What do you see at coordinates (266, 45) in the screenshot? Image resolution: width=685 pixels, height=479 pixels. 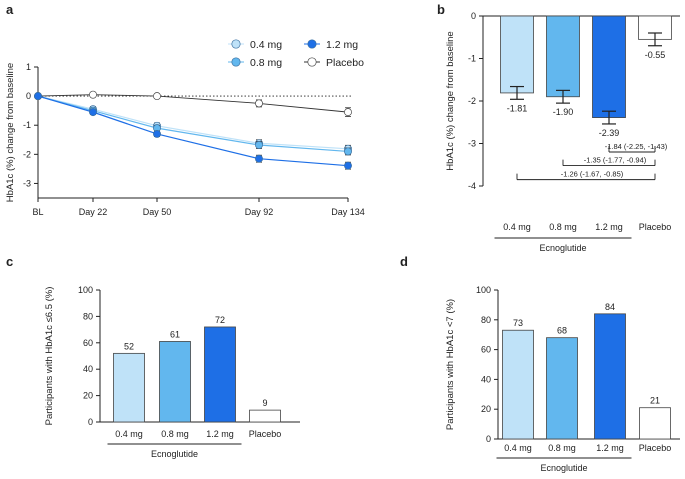 I see `legend-label: 0.4 mg` at bounding box center [266, 45].